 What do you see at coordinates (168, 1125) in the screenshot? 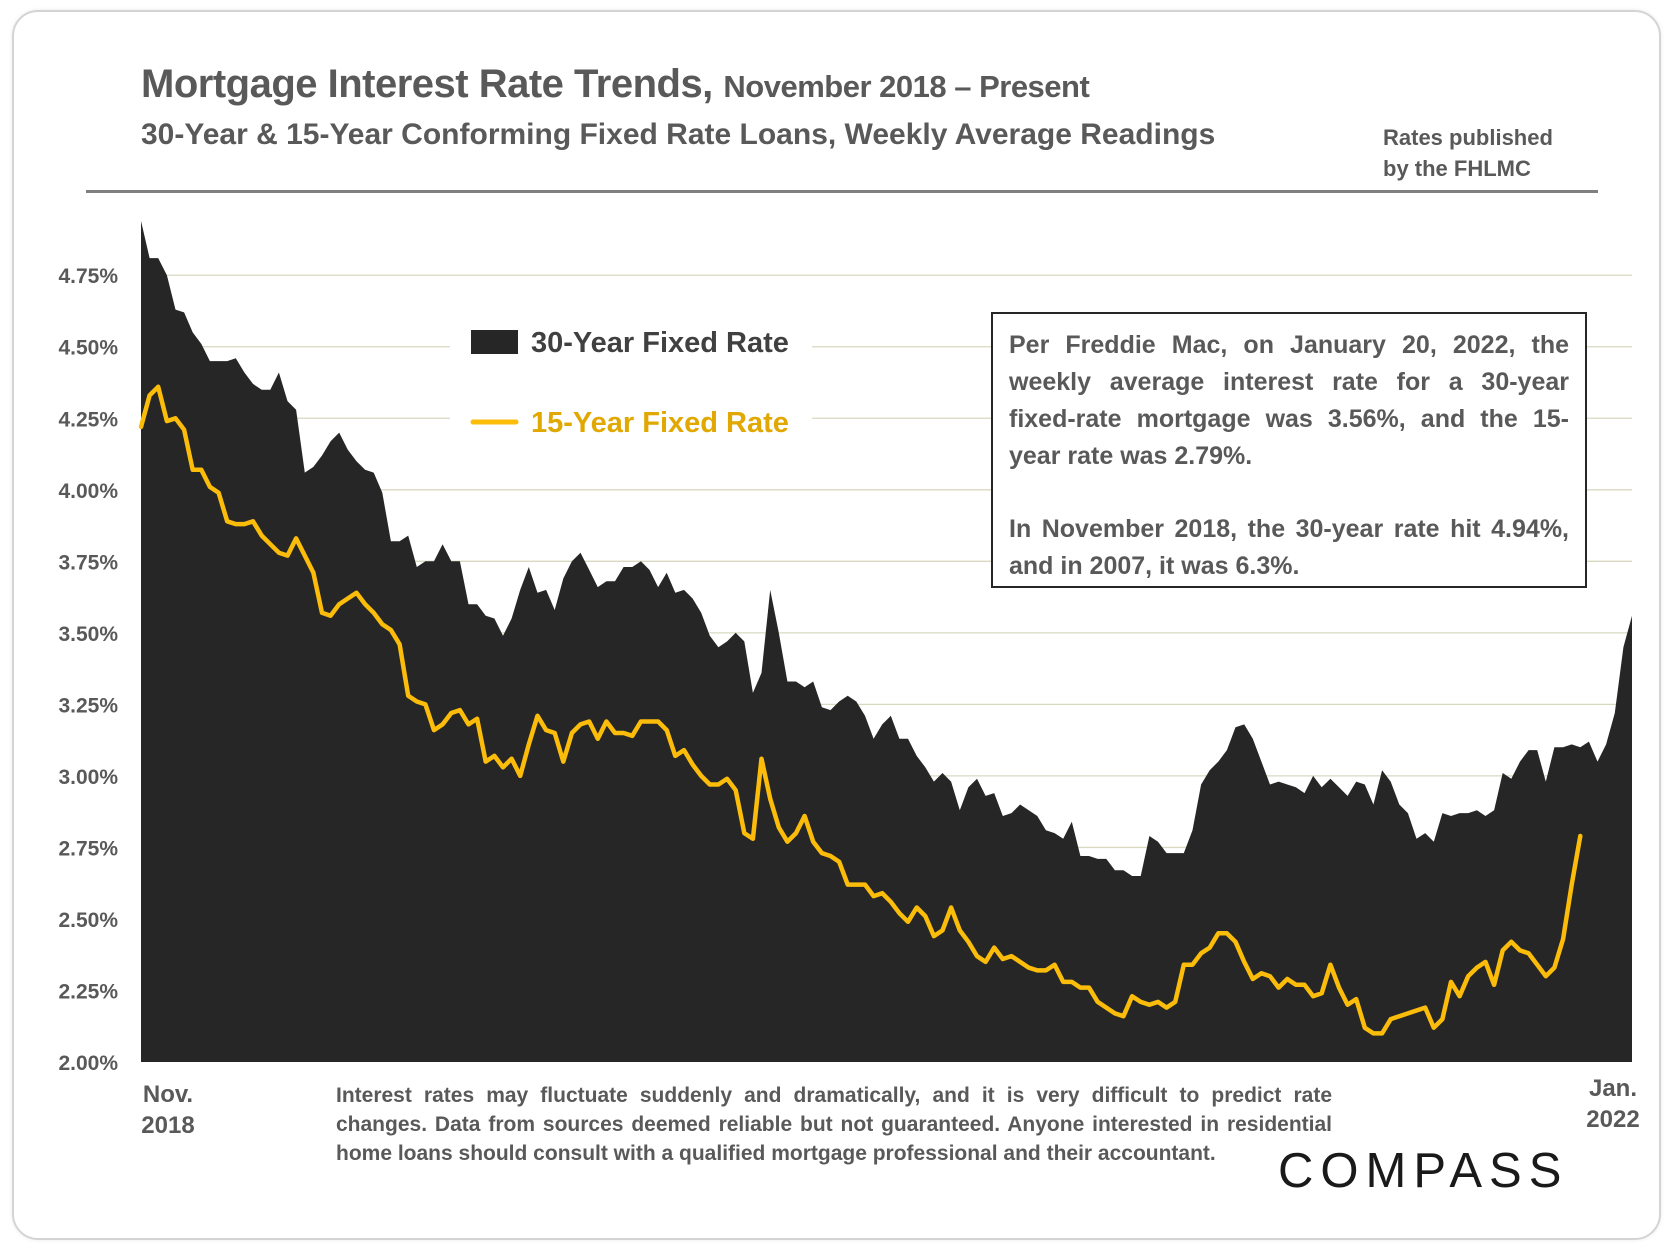
I see `x-axis-start-year: 2018` at bounding box center [168, 1125].